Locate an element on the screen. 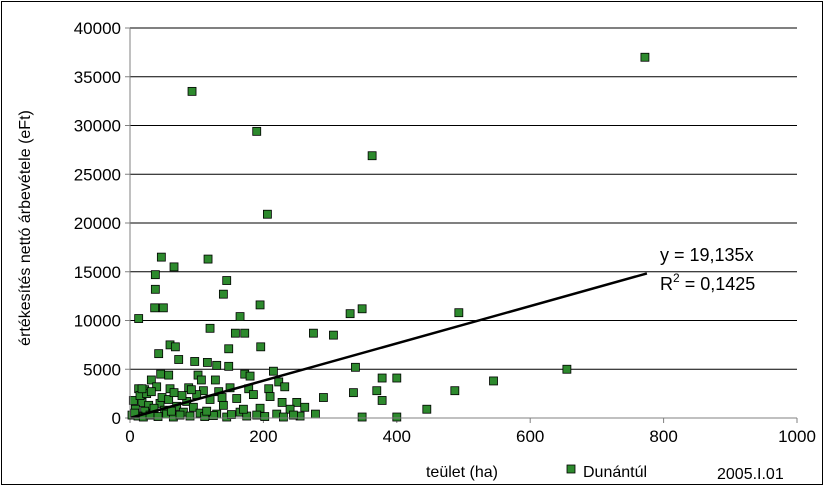 Image resolution: width=826 pixels, height=488 pixels. date-label: 2005.I.01 is located at coordinates (750, 474).